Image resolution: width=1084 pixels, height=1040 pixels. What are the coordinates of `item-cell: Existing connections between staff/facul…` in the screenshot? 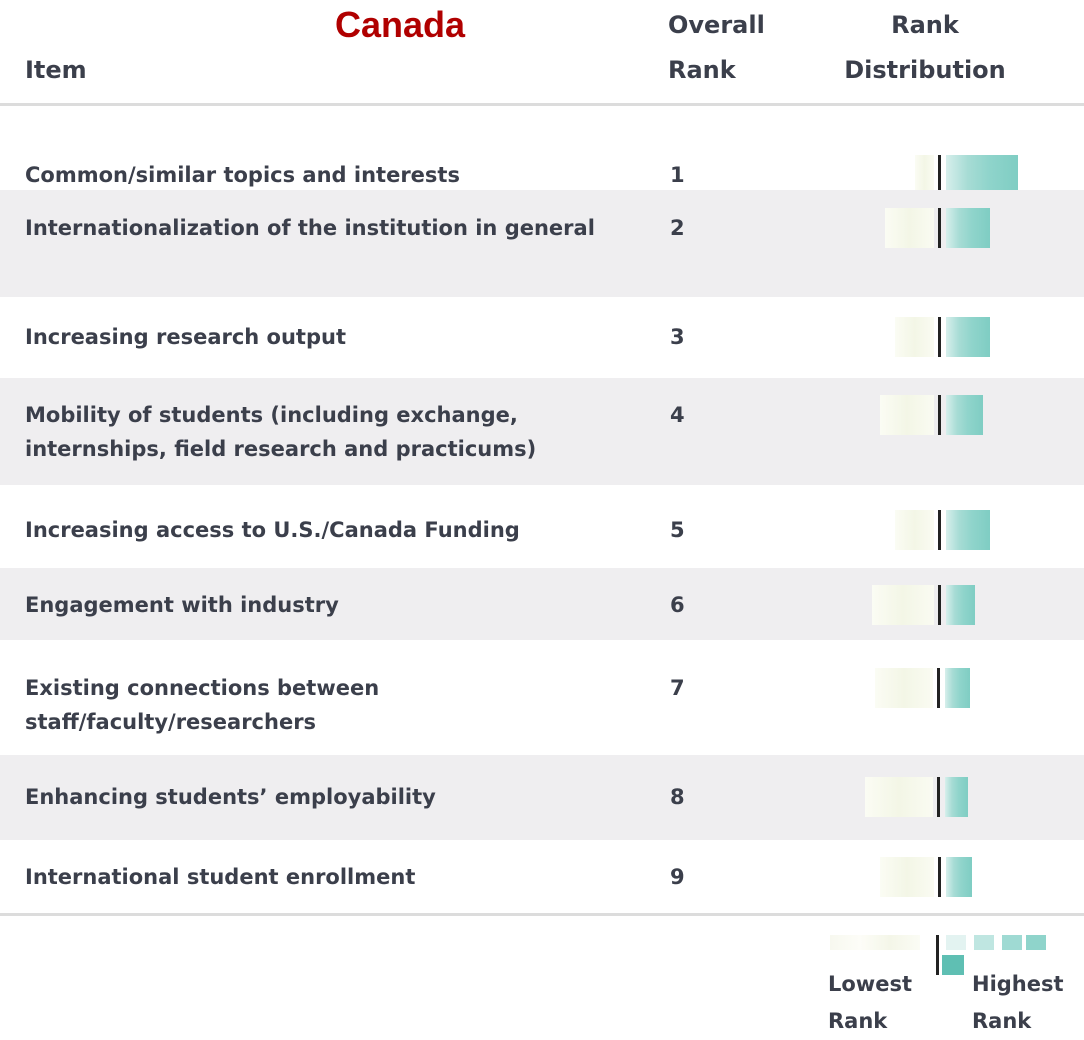 It's located at (202, 705).